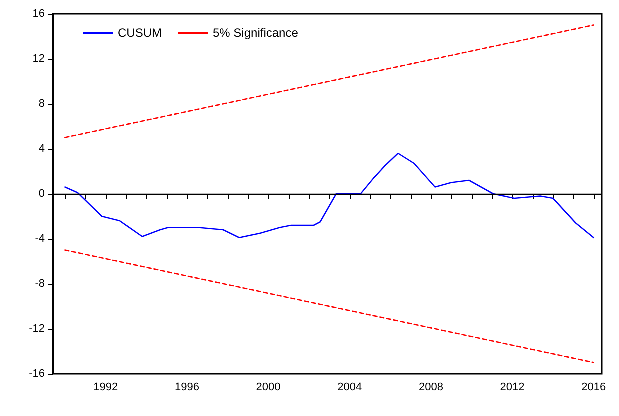 The width and height of the screenshot is (619, 416). What do you see at coordinates (41, 104) in the screenshot?
I see `y-tick-label: 8` at bounding box center [41, 104].